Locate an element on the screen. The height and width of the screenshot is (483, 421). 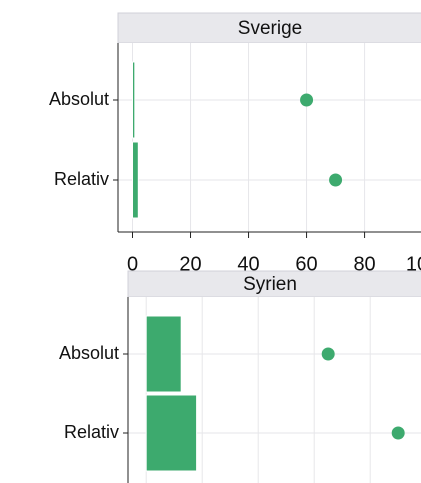
x-tick-label: 60 is located at coordinates (306, 264).